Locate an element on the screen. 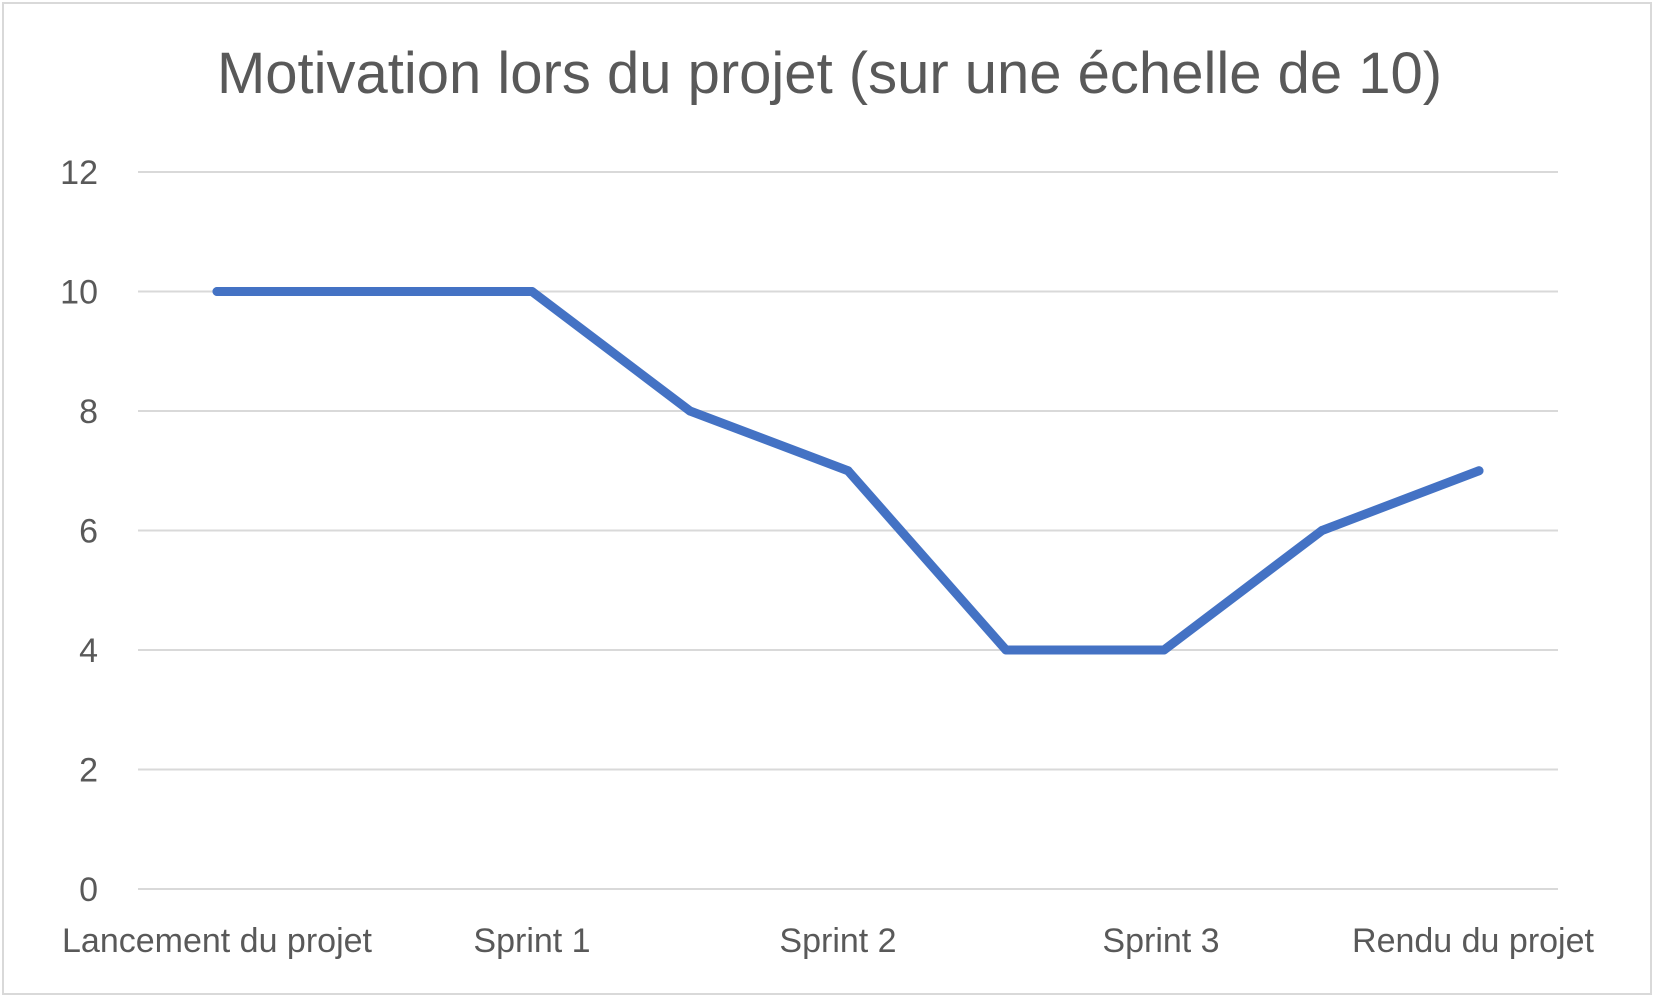  y-tick-label: 2 is located at coordinates (88, 771).